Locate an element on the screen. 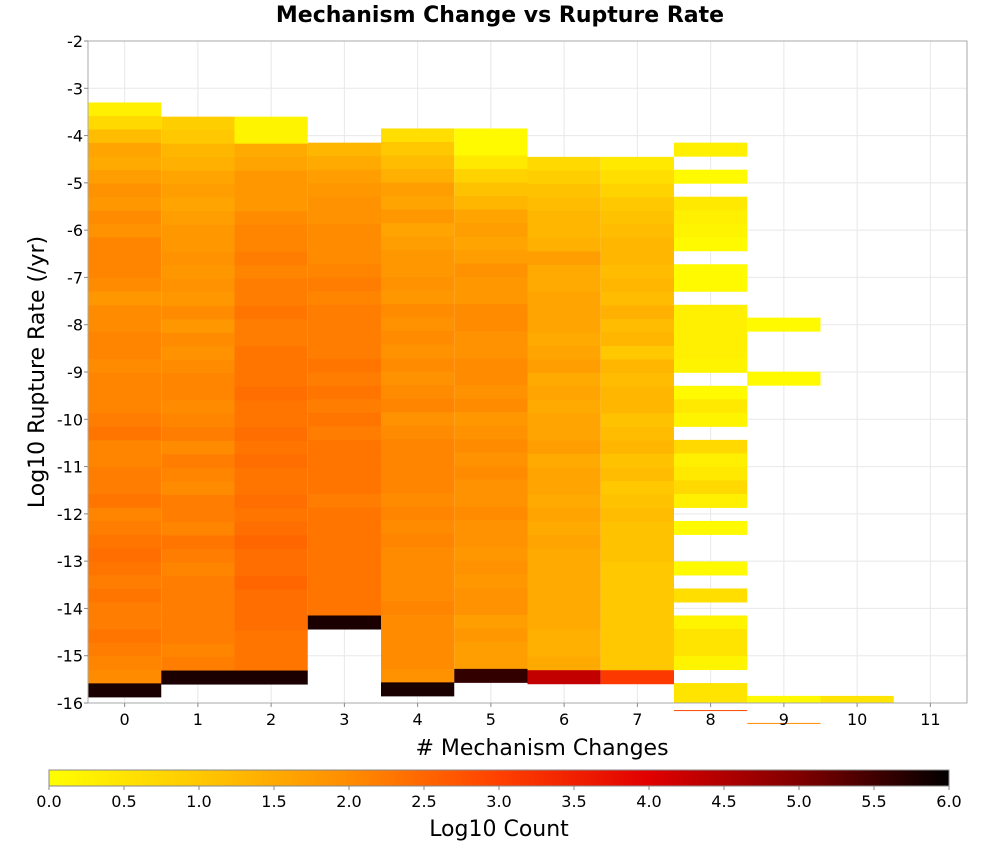 Image resolution: width=1000 pixels, height=850 pixels. colorbar-tick-label: 4.0 is located at coordinates (648, 801).